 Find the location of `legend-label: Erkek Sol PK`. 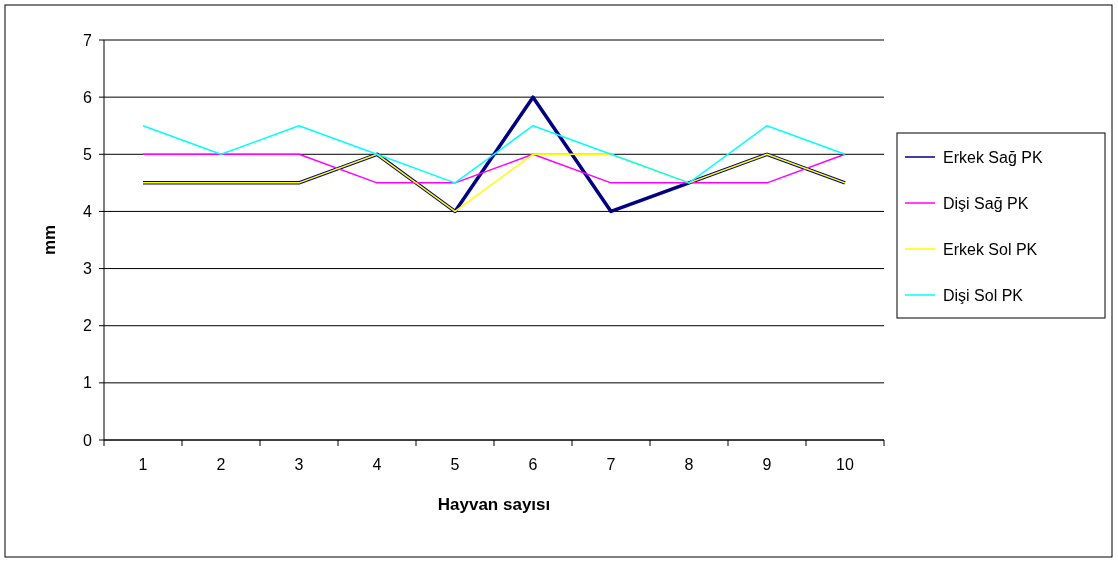

legend-label: Erkek Sol PK is located at coordinates (990, 249).